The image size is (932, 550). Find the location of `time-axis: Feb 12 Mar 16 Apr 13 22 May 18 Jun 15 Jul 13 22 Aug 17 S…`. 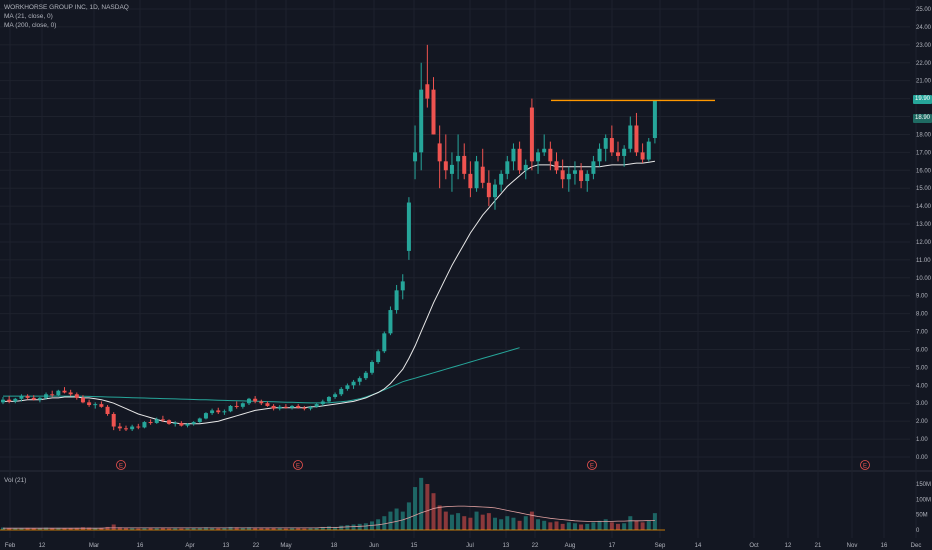

time-axis: Feb 12 Mar 16 Apr 13 22 May 18 Jun 15 Jul 13 22 Aug 17 S… is located at coordinates (463, 546).